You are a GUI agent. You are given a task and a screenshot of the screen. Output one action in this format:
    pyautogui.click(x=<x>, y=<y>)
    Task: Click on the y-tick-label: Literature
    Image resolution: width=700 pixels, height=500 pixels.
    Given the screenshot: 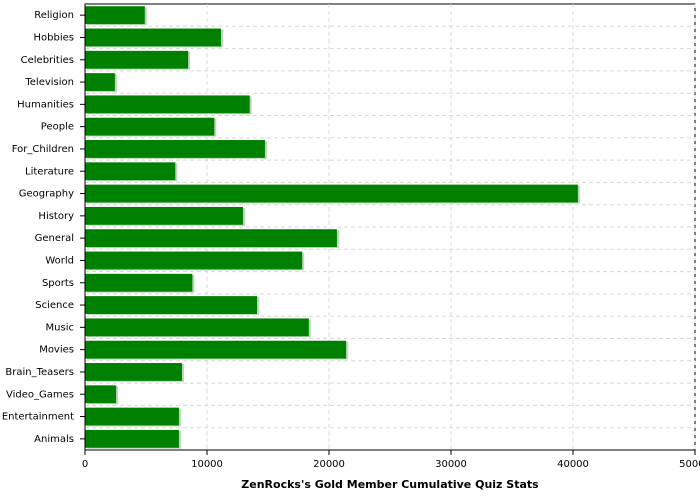 What is the action you would take?
    pyautogui.click(x=49, y=171)
    